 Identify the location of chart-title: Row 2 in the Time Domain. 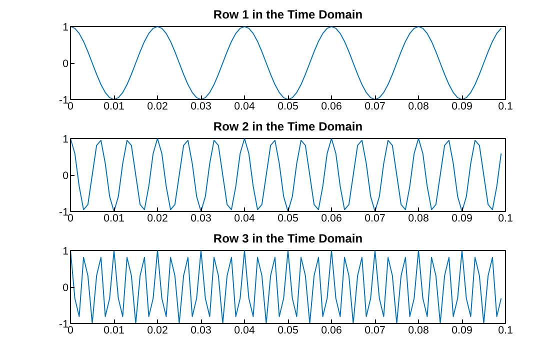
(288, 127).